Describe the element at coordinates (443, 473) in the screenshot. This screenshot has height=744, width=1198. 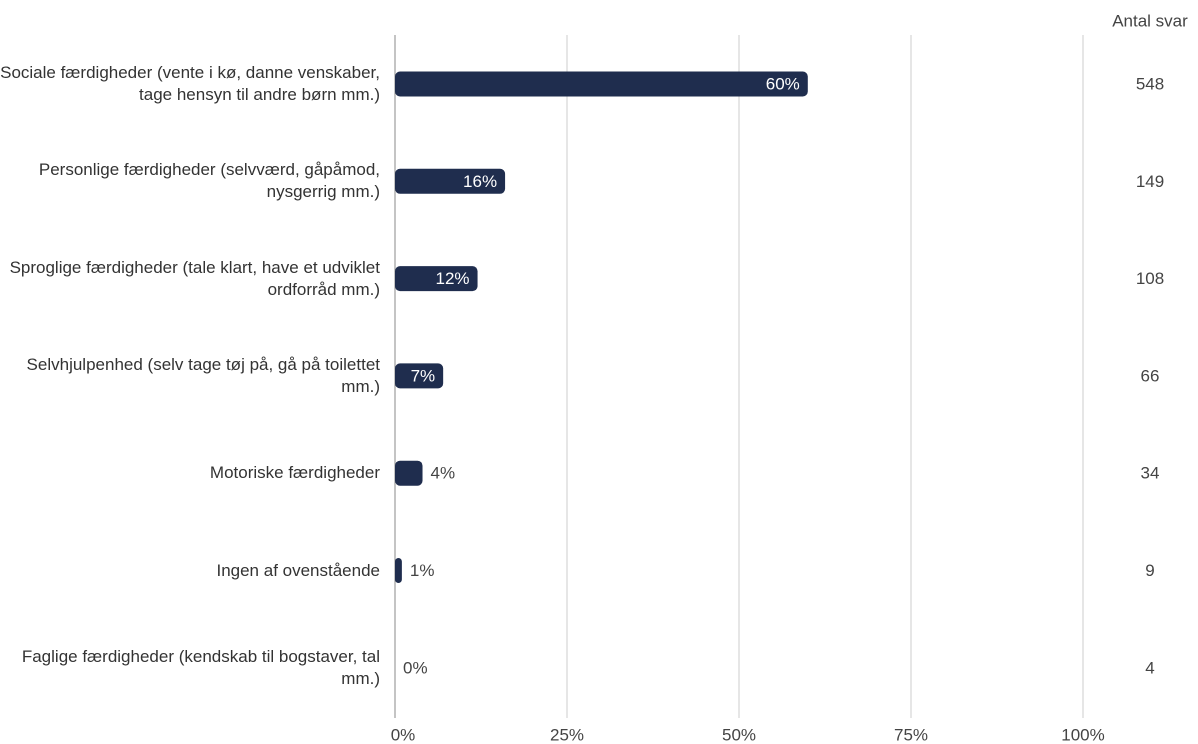
I see `value-label: 4%` at that location.